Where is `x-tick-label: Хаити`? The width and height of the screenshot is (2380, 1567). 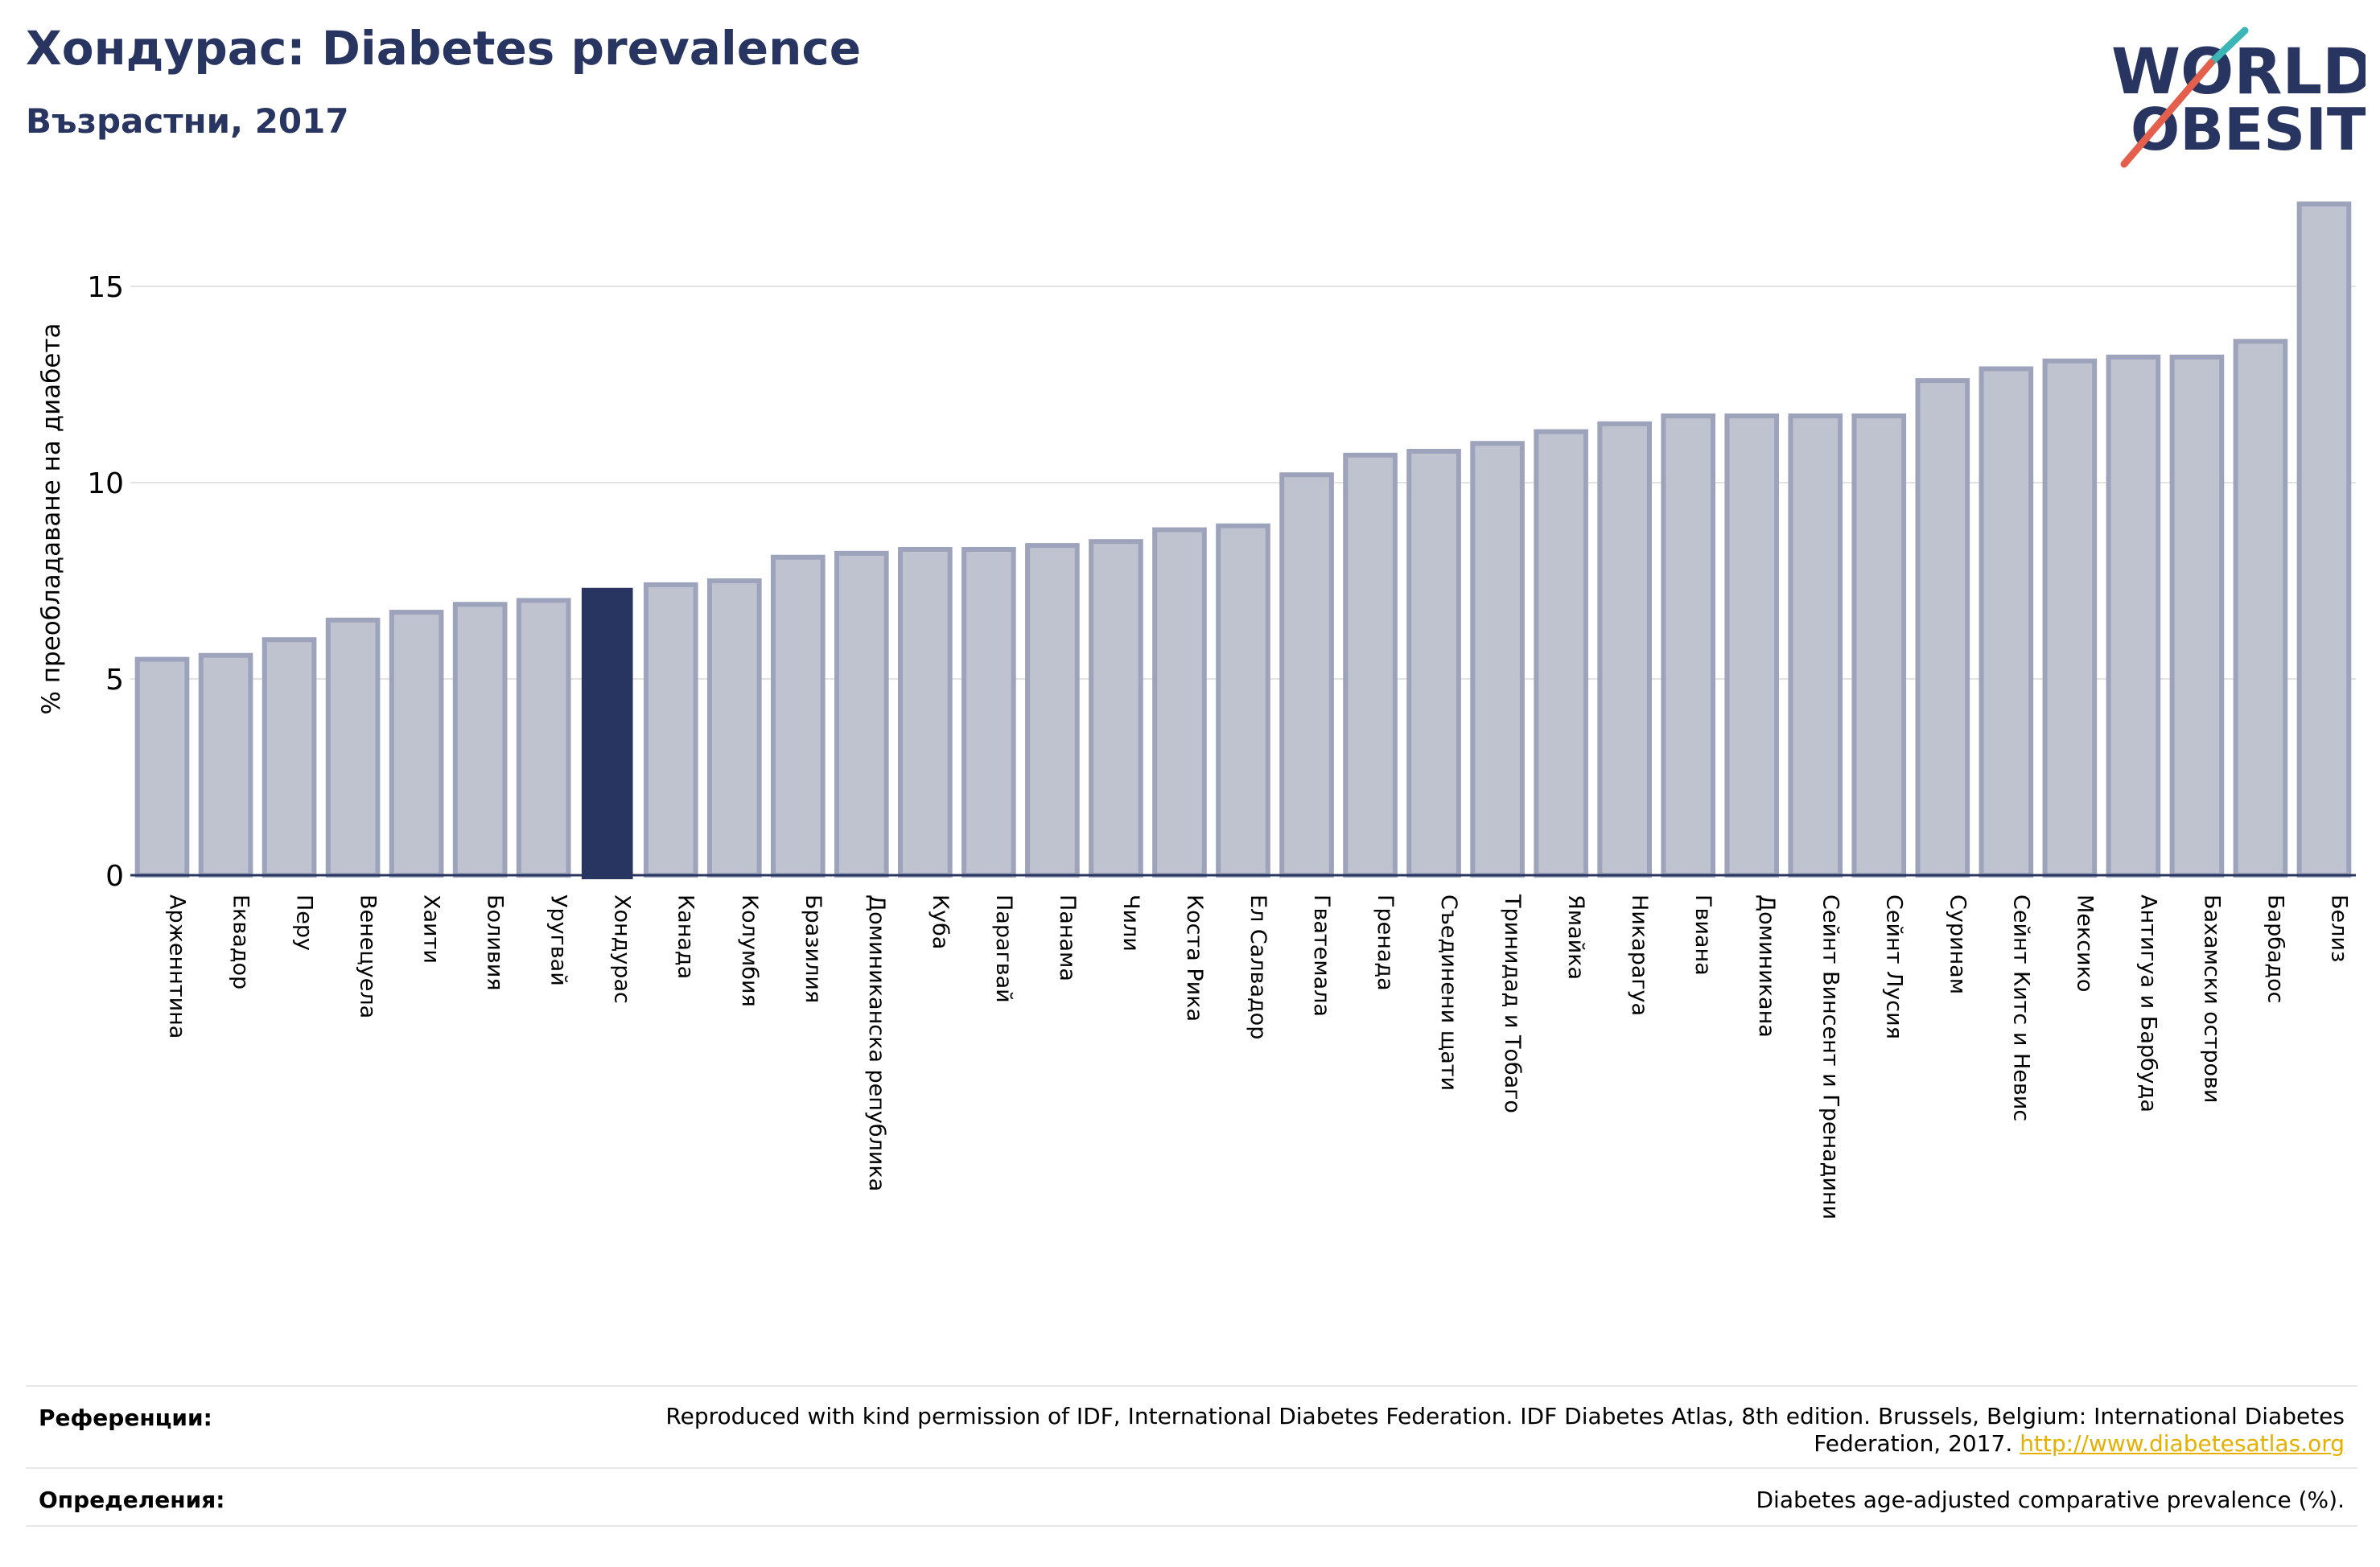 x-tick-label: Хаити is located at coordinates (432, 930).